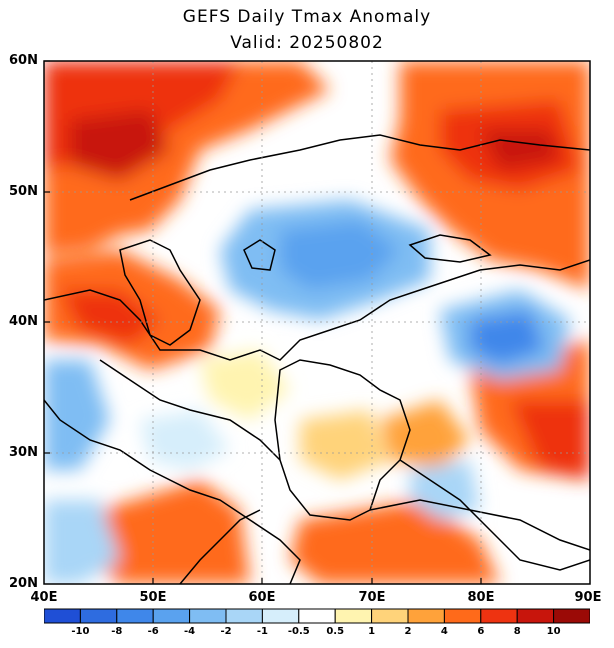 The width and height of the screenshot is (614, 648). I want to click on colorbar-label: 2, so click(408, 631).